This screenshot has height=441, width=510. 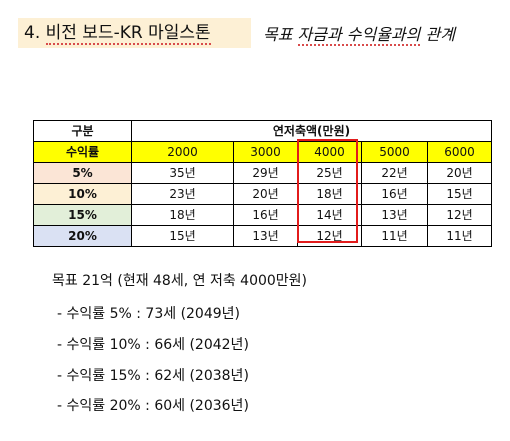 I want to click on table-row: 5% 35년 29년 25년 22년 20년, so click(x=263, y=173).